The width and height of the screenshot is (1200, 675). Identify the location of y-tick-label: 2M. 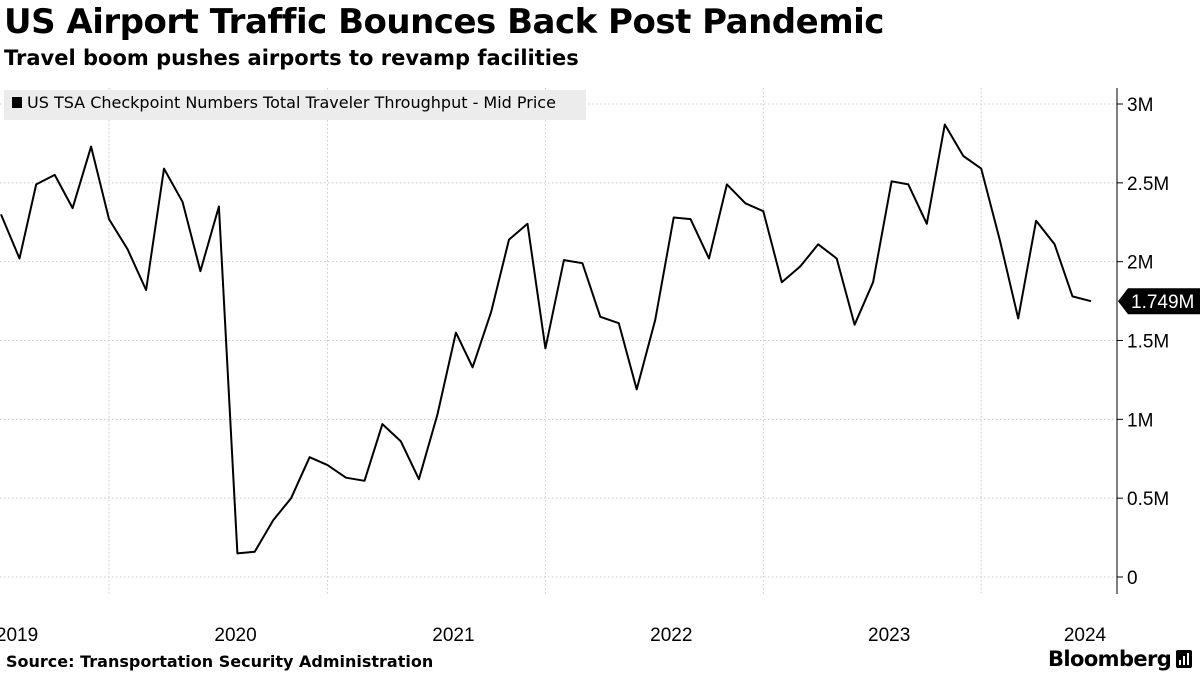
(1140, 263).